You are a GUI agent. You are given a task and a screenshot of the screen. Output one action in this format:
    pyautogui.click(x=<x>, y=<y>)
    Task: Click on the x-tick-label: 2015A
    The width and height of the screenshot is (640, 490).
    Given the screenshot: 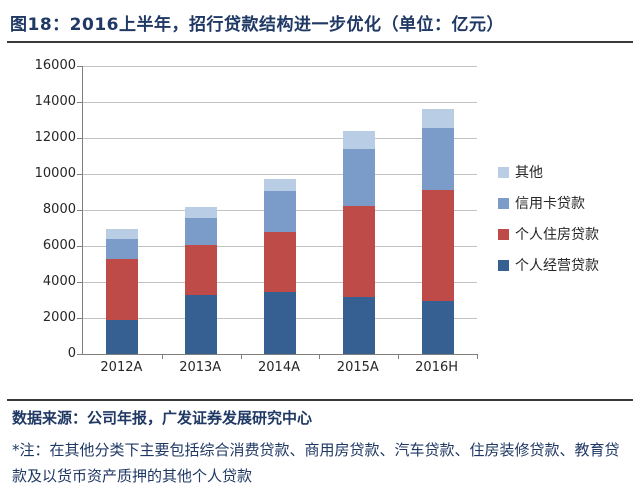 What is the action you would take?
    pyautogui.click(x=357, y=367)
    